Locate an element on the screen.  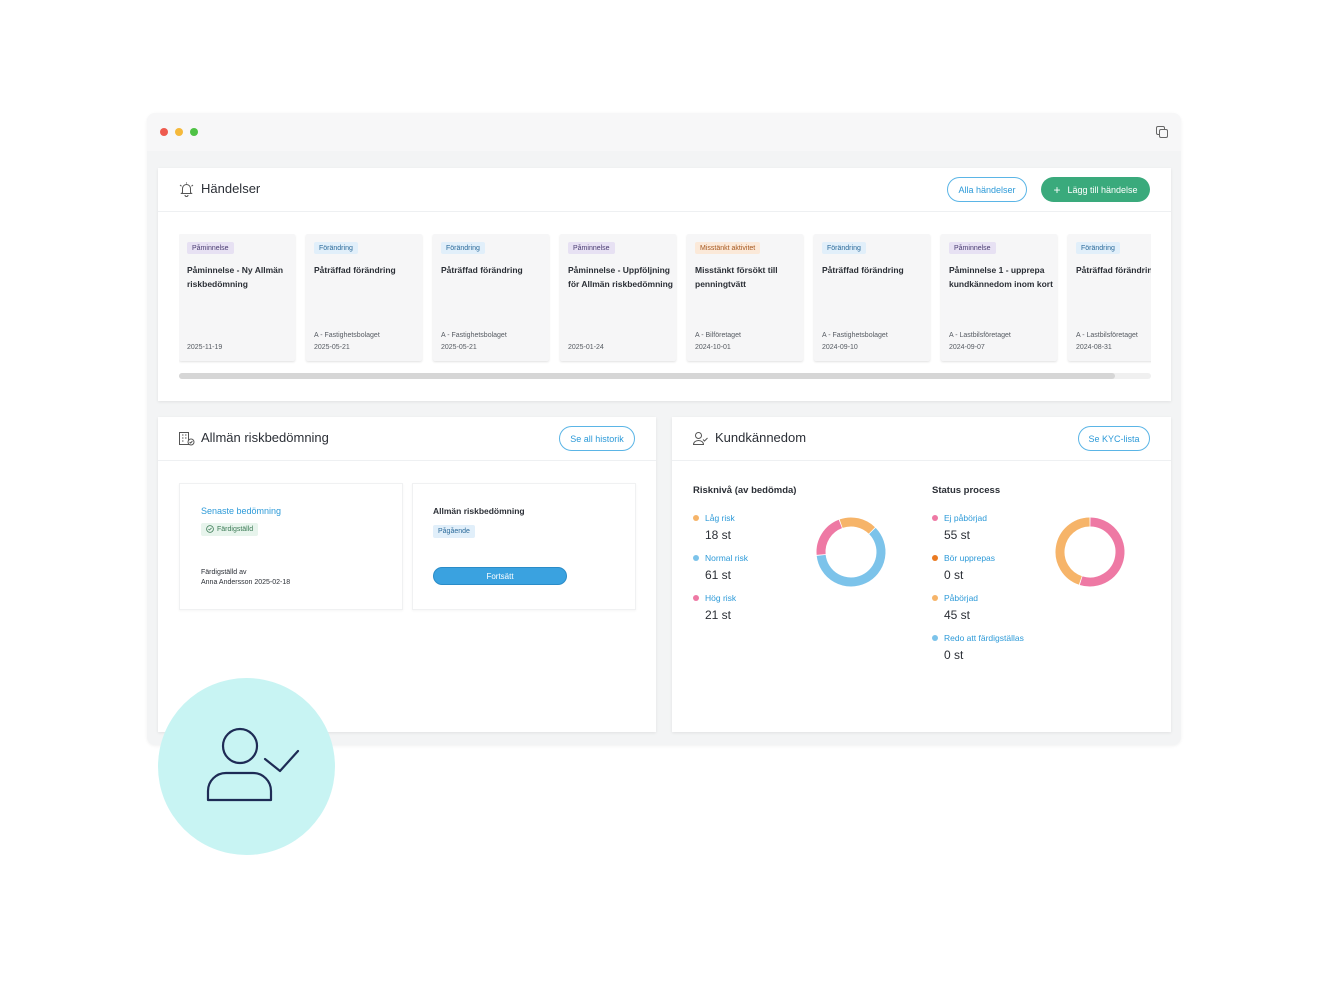
bell-icon is located at coordinates (186, 189).